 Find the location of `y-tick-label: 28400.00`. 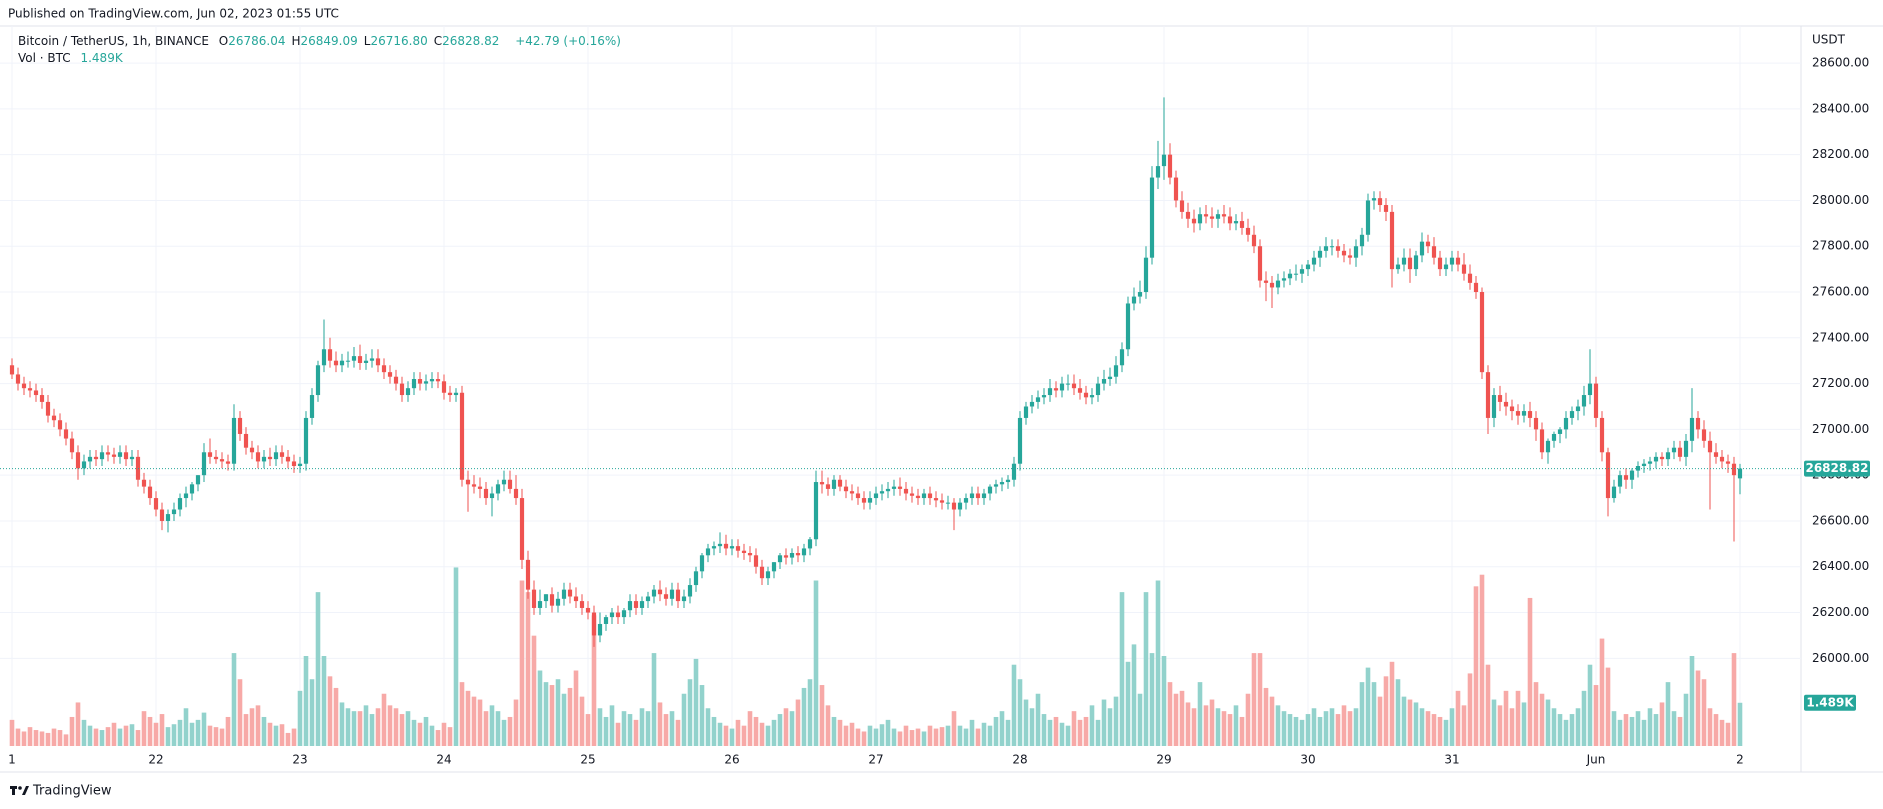

y-tick-label: 28400.00 is located at coordinates (1840, 108).